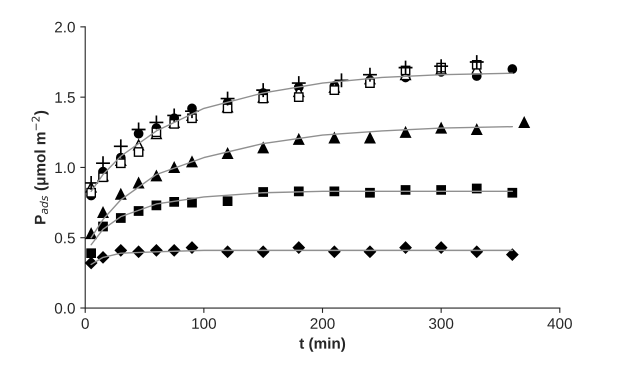  What do you see at coordinates (322, 345) in the screenshot?
I see `x-axis-title: t (min)` at bounding box center [322, 345].